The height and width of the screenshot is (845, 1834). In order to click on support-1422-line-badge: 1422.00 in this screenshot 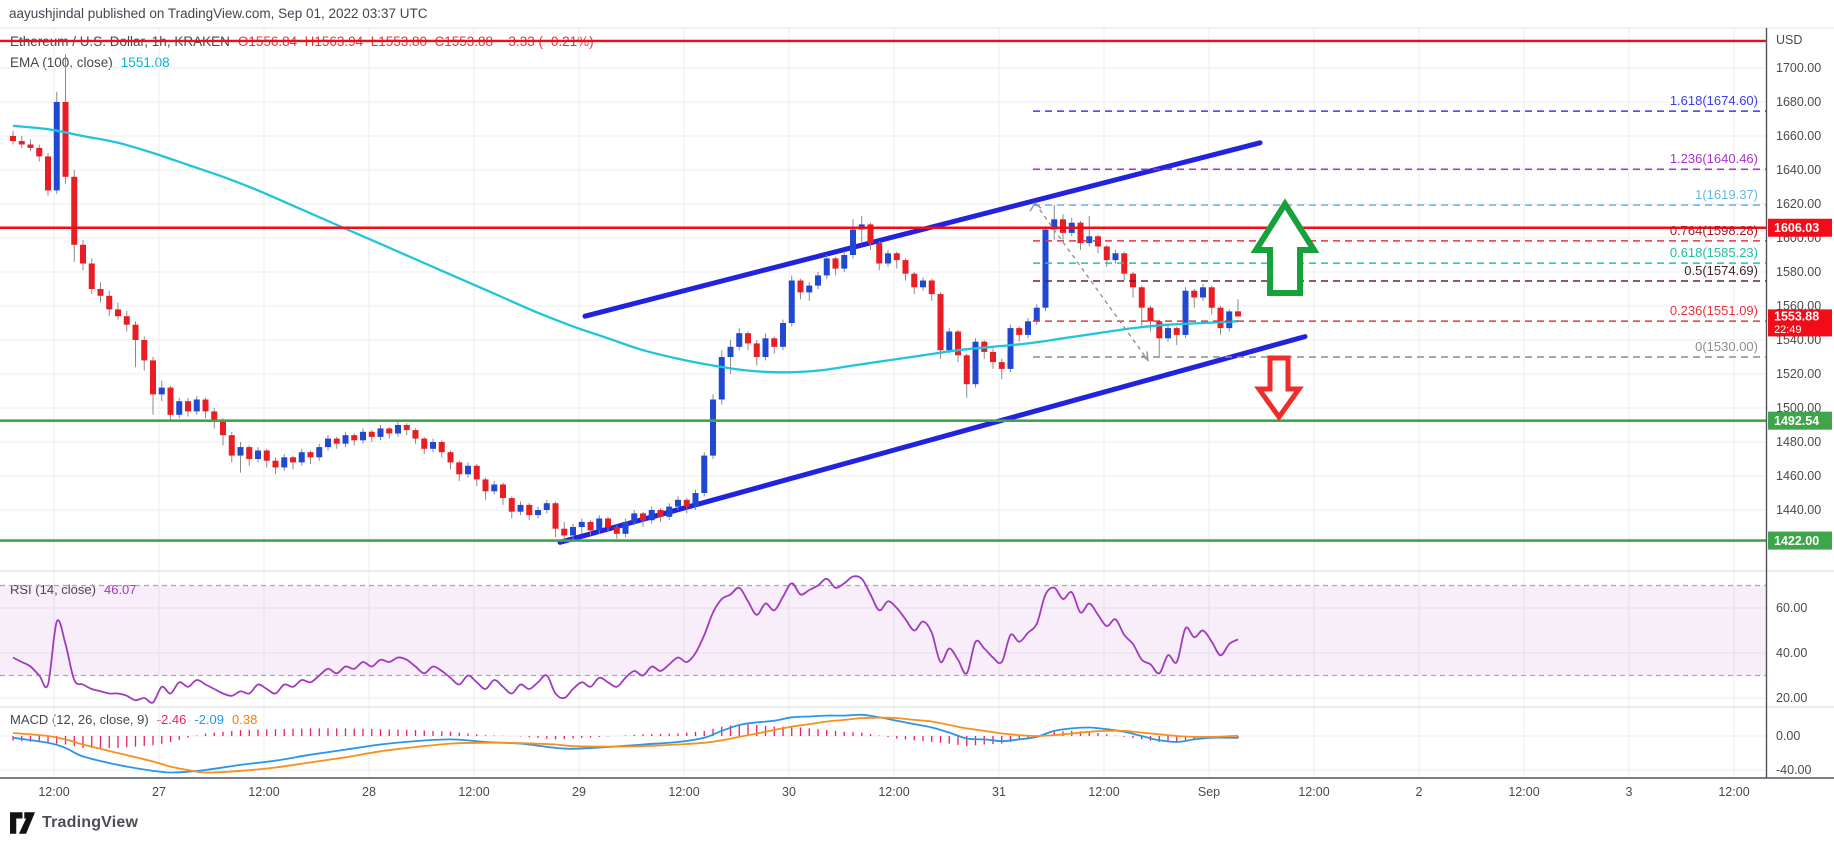, I will do `click(1800, 540)`.